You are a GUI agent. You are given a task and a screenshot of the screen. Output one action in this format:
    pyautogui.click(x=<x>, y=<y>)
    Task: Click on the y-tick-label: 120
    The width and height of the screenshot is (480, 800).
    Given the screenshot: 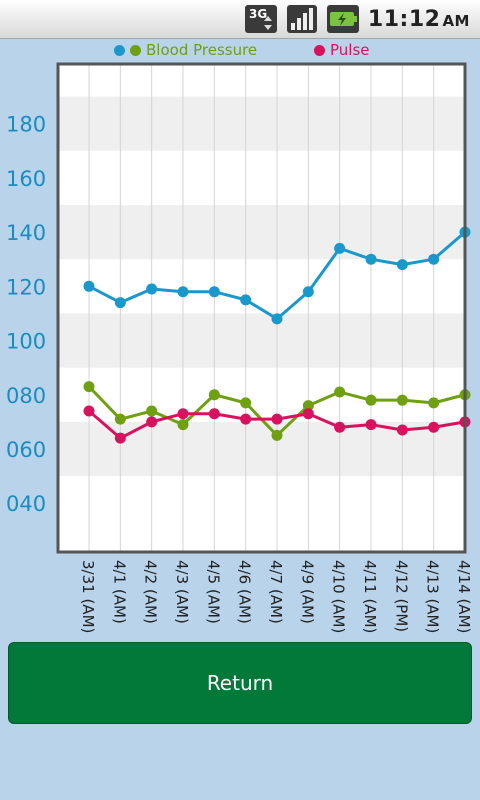 What is the action you would take?
    pyautogui.click(x=26, y=287)
    